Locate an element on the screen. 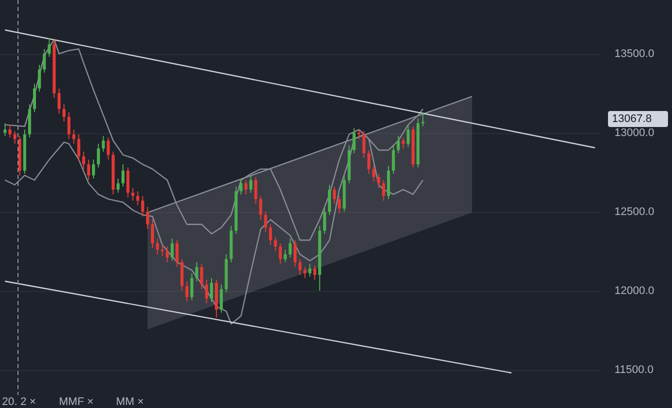 This screenshot has width=672, height=408. y-tick-label: 13000.0 is located at coordinates (634, 133).